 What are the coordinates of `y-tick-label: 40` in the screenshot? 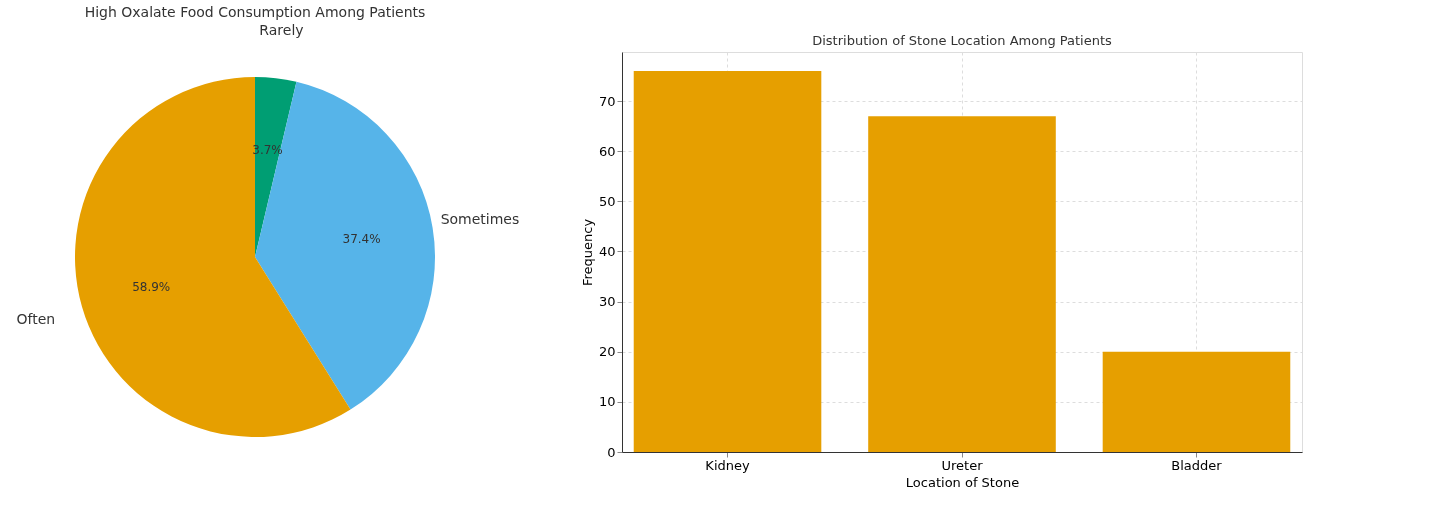 It's located at (607, 251).